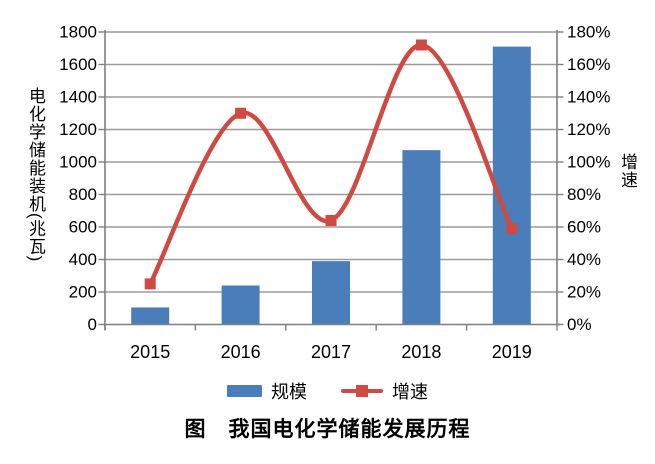 This screenshot has height=464, width=655. What do you see at coordinates (421, 45) in the screenshot?
I see `growth-marker-2018` at bounding box center [421, 45].